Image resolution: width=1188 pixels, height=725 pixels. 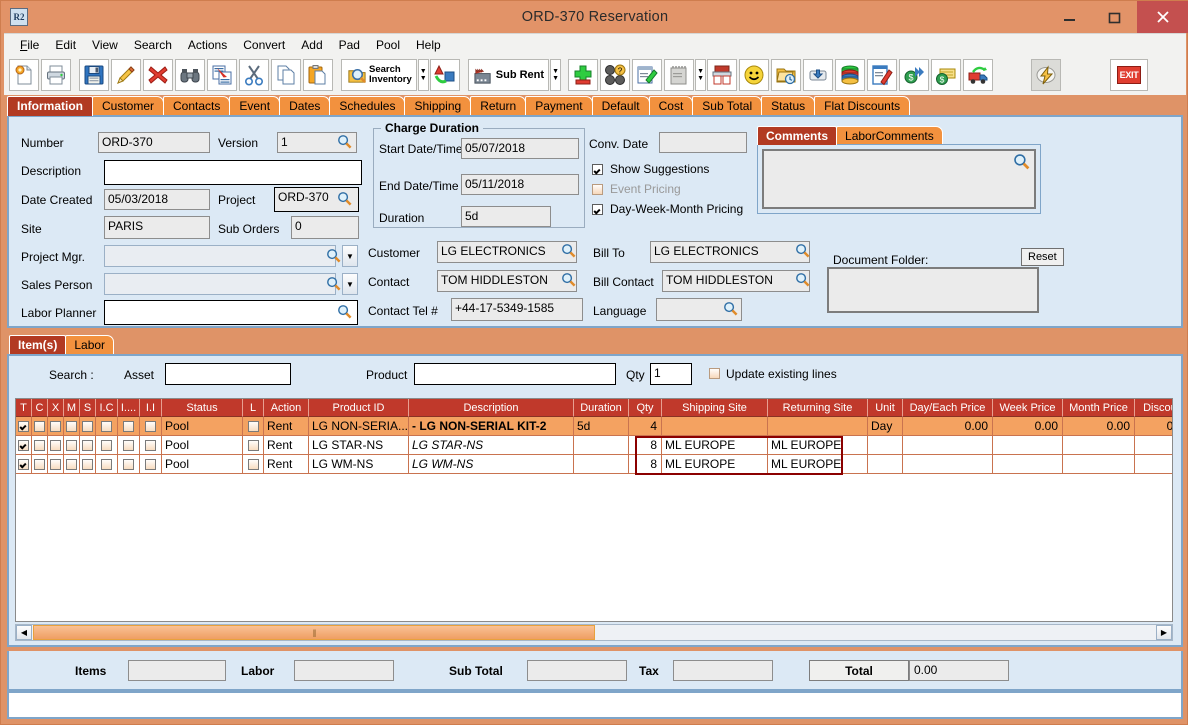 What do you see at coordinates (601, 464) in the screenshot?
I see `cell-duration` at bounding box center [601, 464].